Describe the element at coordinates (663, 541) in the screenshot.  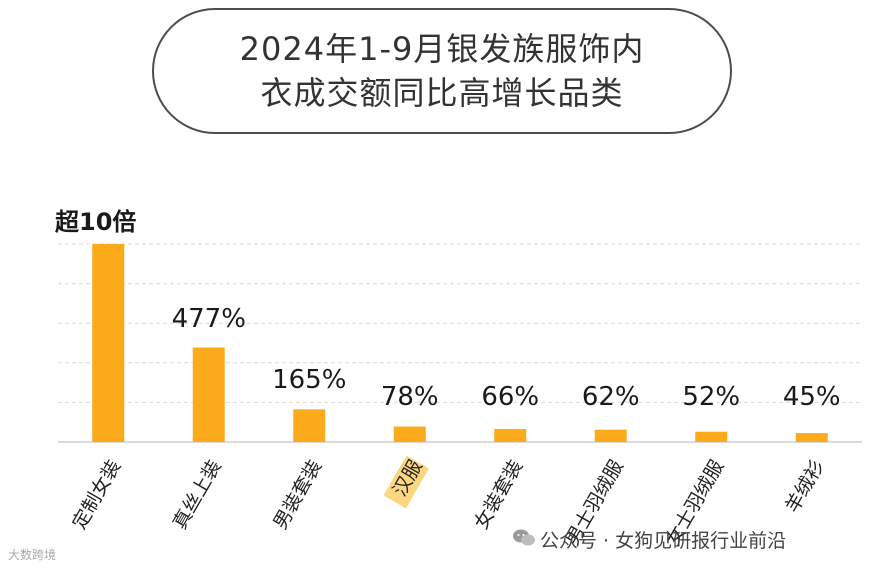
I see `watermark-right: 公众号 · 女狗见研报行业前沿` at that location.